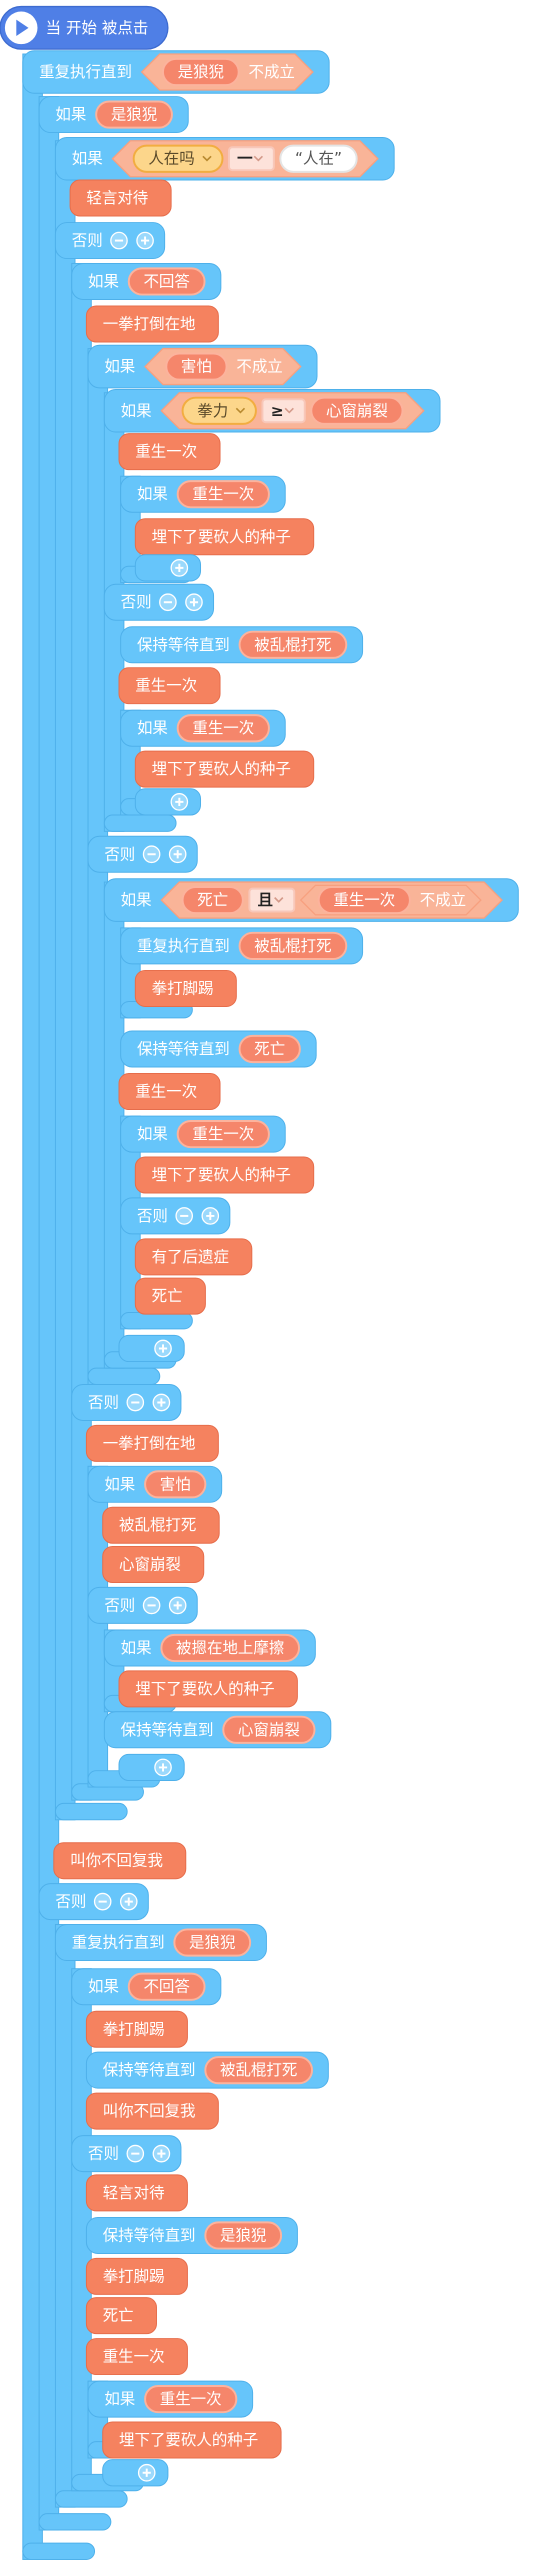 The width and height of the screenshot is (538, 2566). What do you see at coordinates (265, 900) in the screenshot?
I see `operator-dropdown-text: 且` at bounding box center [265, 900].